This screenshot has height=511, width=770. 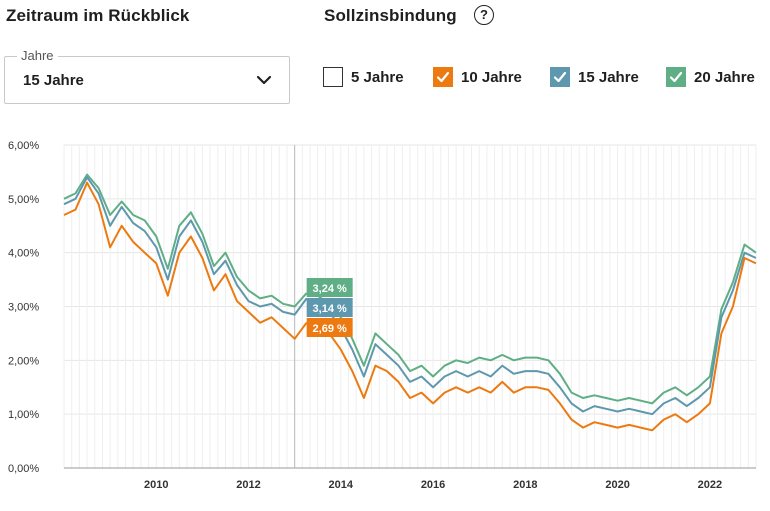 What do you see at coordinates (491, 77) in the screenshot?
I see `checkbox-label: 10 Jahre` at bounding box center [491, 77].